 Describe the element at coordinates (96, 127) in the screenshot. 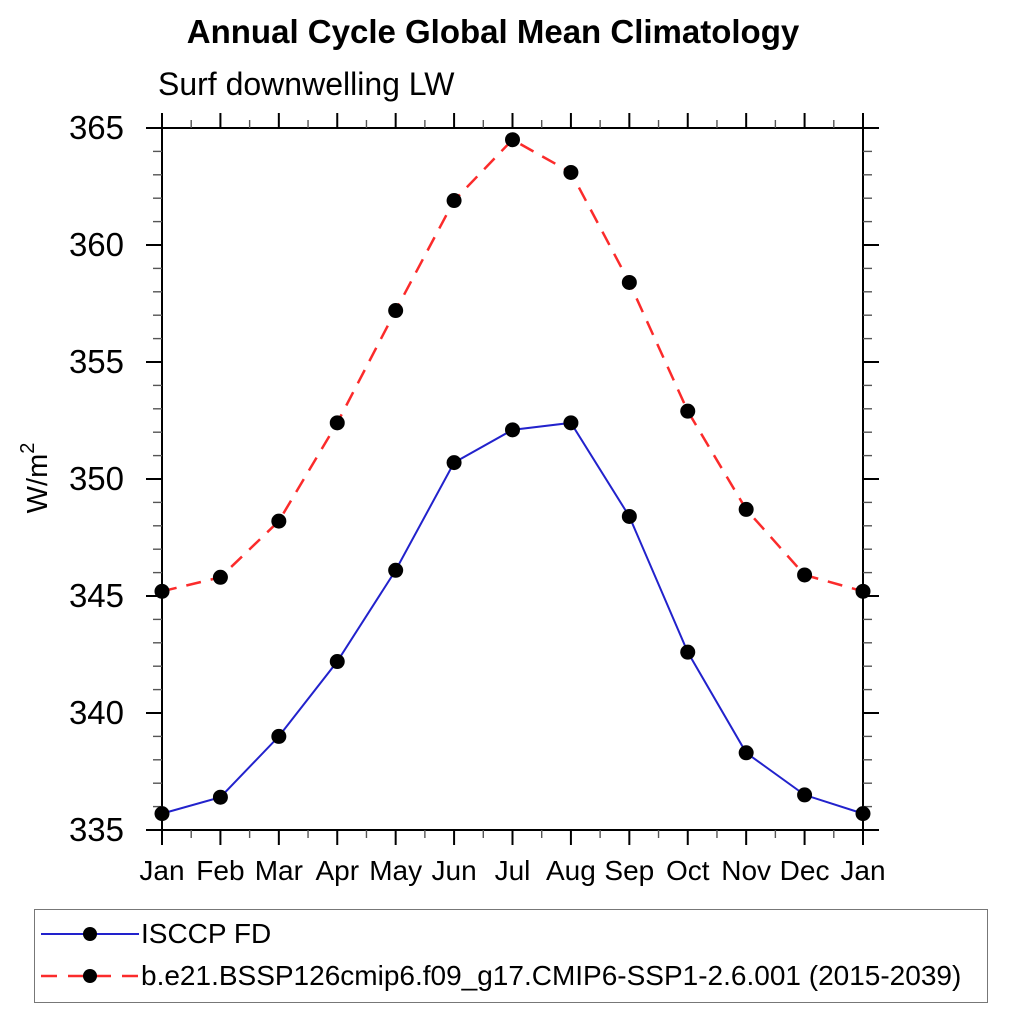

I see `y-tick-label: 365` at that location.